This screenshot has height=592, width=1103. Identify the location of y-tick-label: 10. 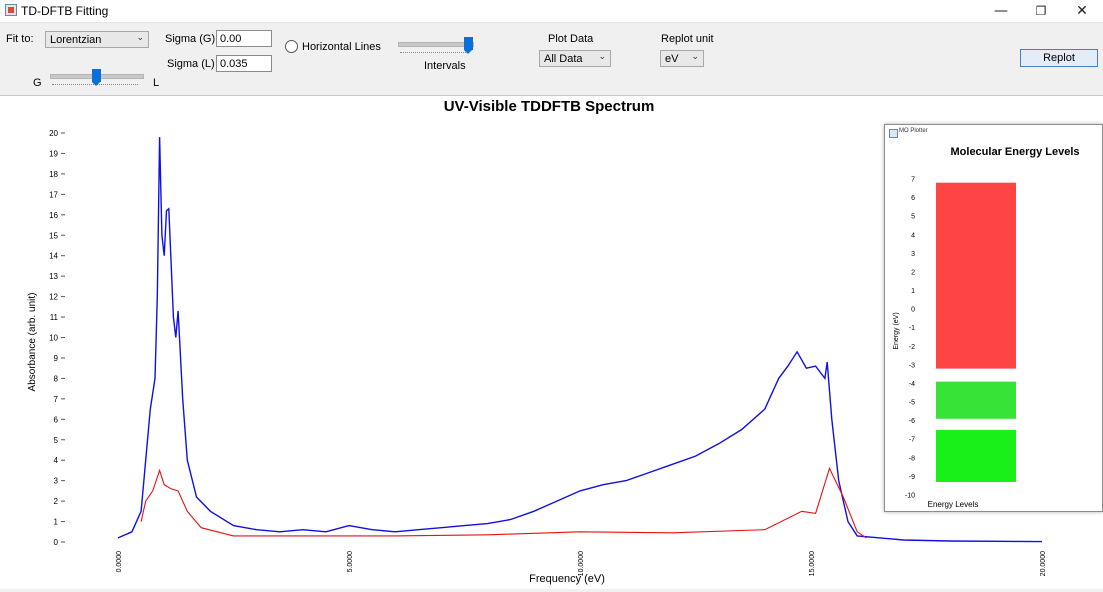
(53, 338).